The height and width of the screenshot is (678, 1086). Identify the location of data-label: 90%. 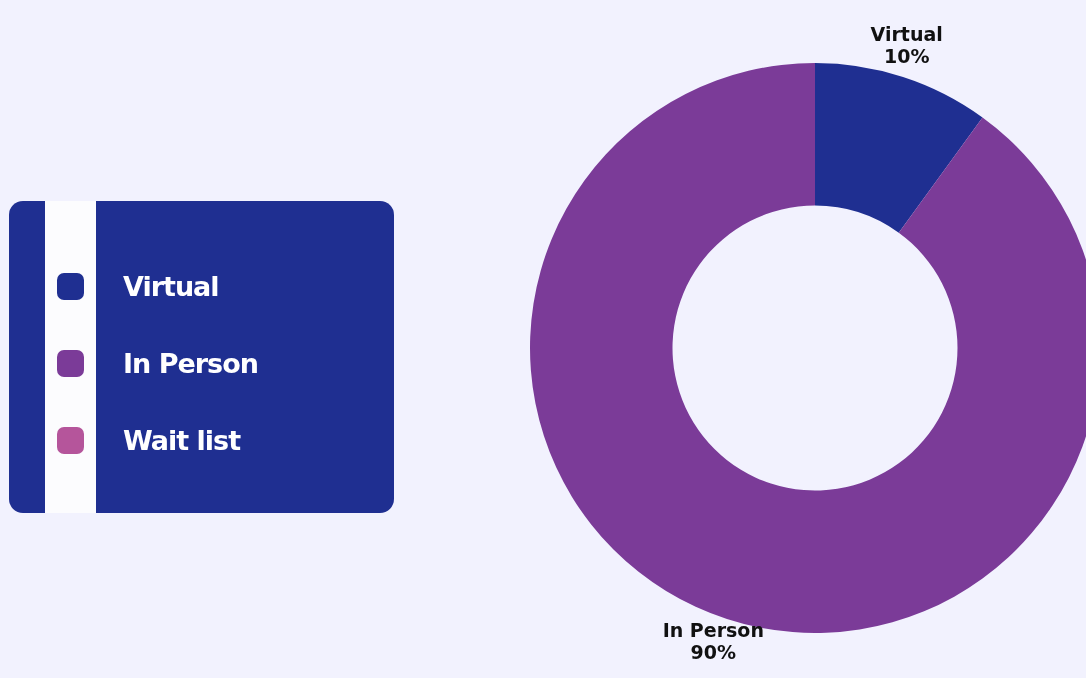
(713, 651).